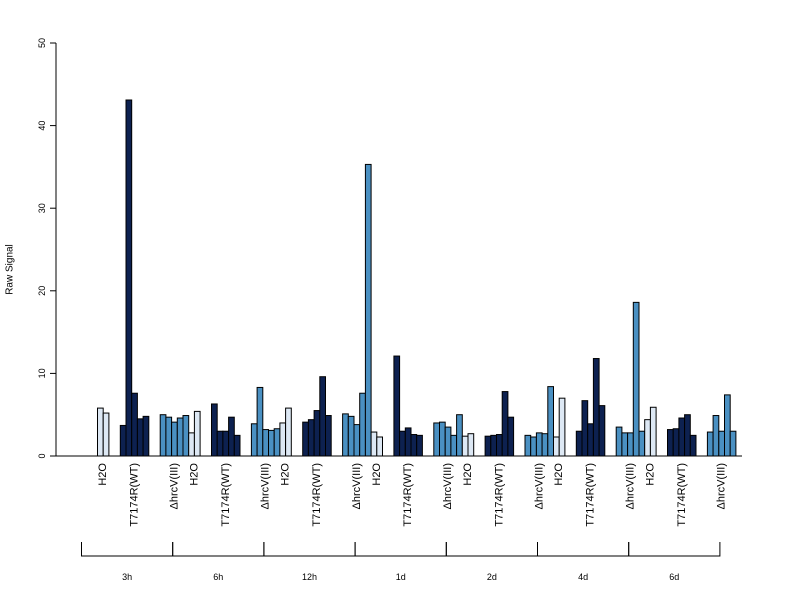  I want to click on group-label: 4d, so click(583, 577).